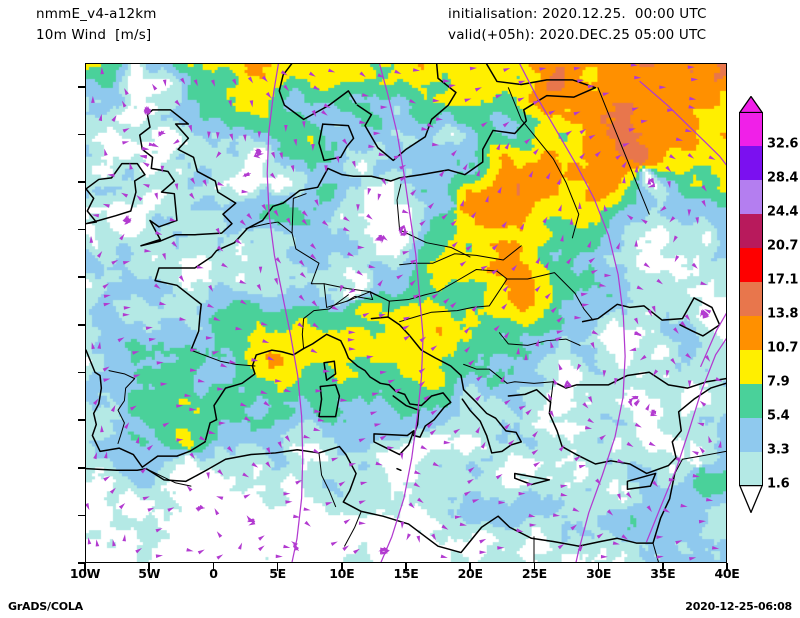  Describe the element at coordinates (85, 573) in the screenshot. I see `x-axis-tick-label: 10W` at that location.